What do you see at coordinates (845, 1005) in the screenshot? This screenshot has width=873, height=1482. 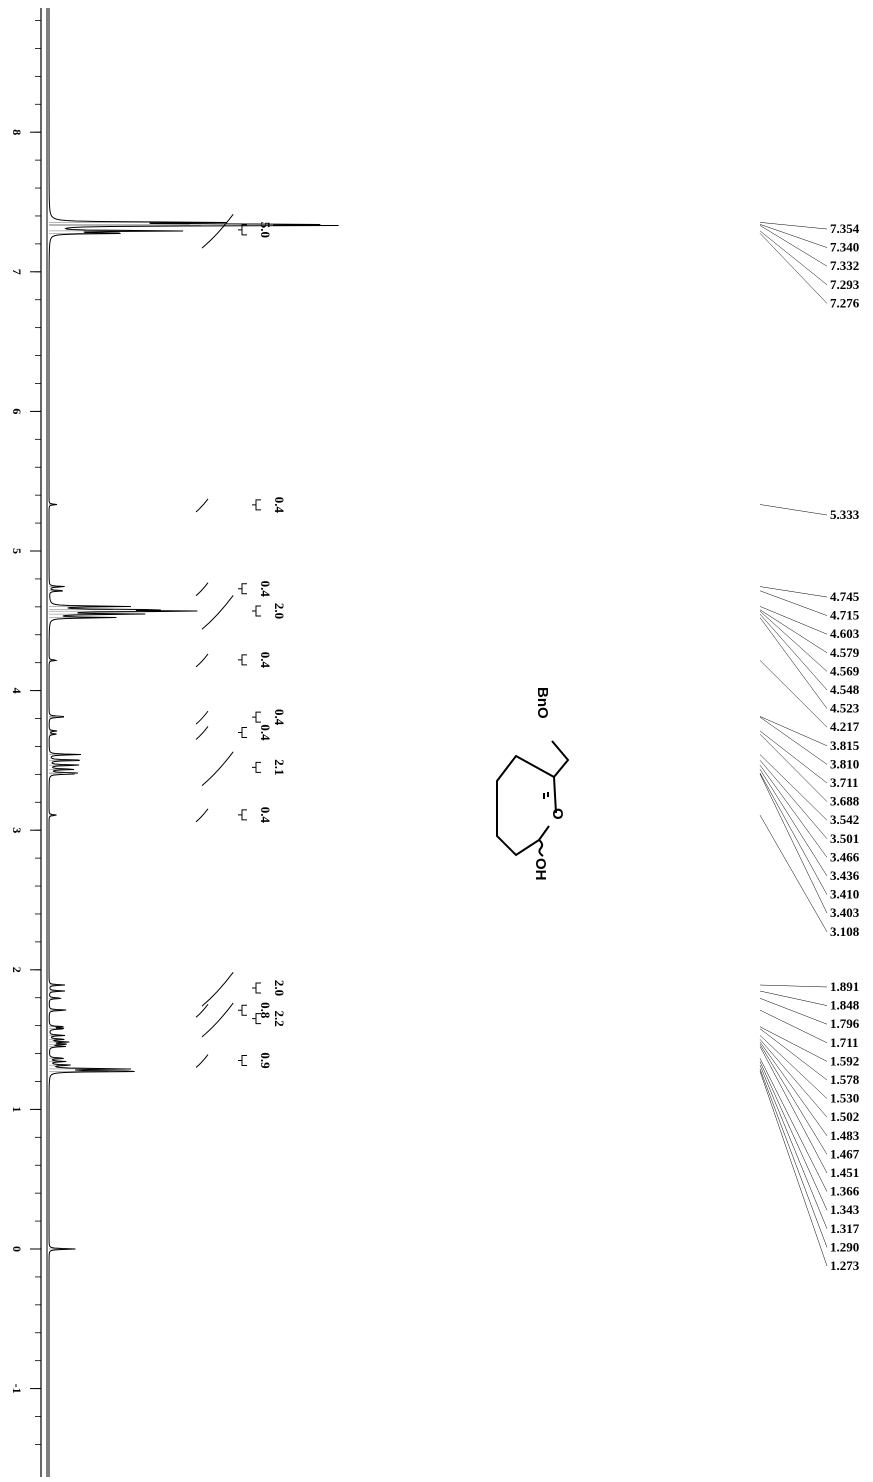 I see `peak-value-label: 1.848` at bounding box center [845, 1005].